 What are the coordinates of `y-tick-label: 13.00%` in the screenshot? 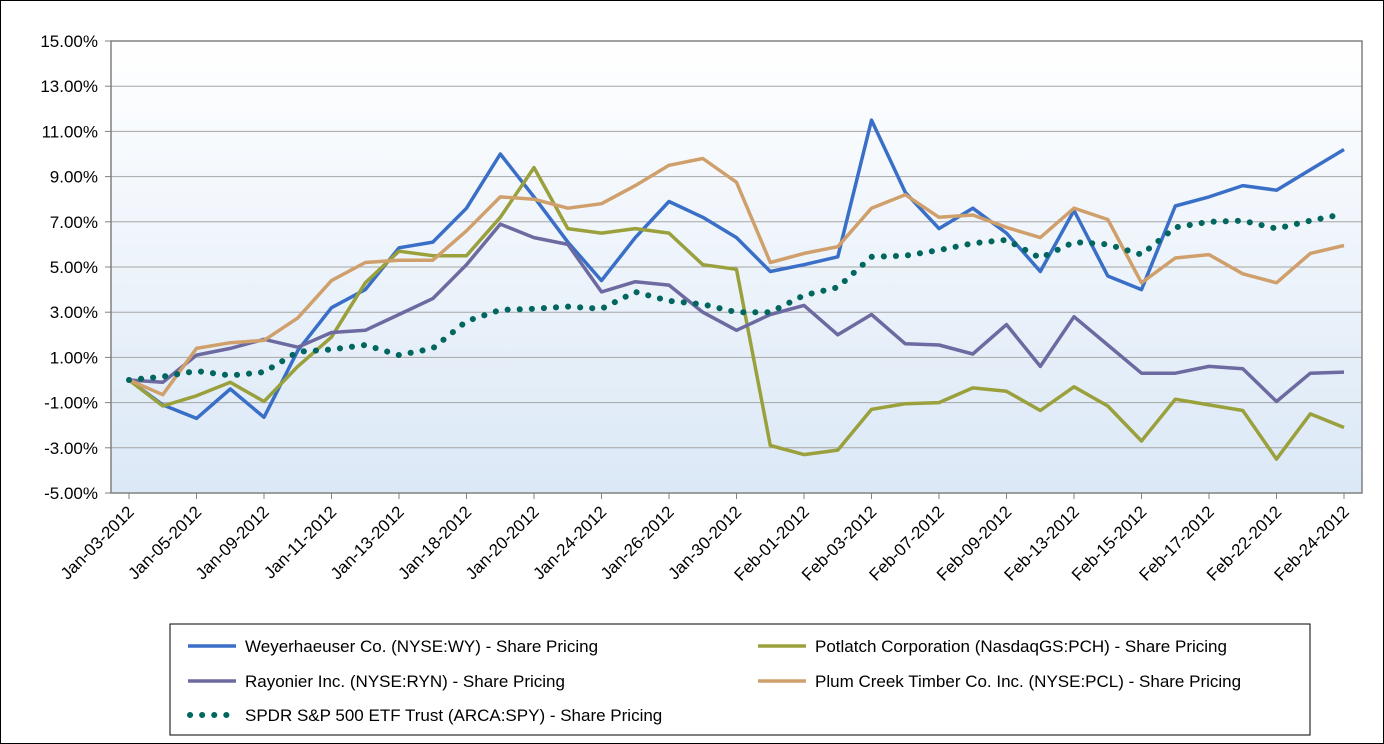 It's located at (69, 86).